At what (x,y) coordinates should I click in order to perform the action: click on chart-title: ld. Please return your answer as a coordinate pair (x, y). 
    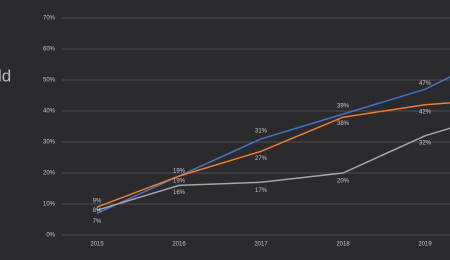
    Looking at the image, I should click on (5, 75).